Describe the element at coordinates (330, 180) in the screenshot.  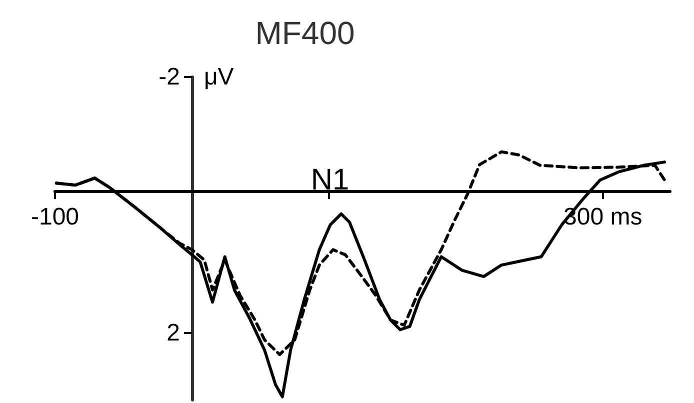
I see `annotation: N1` at that location.